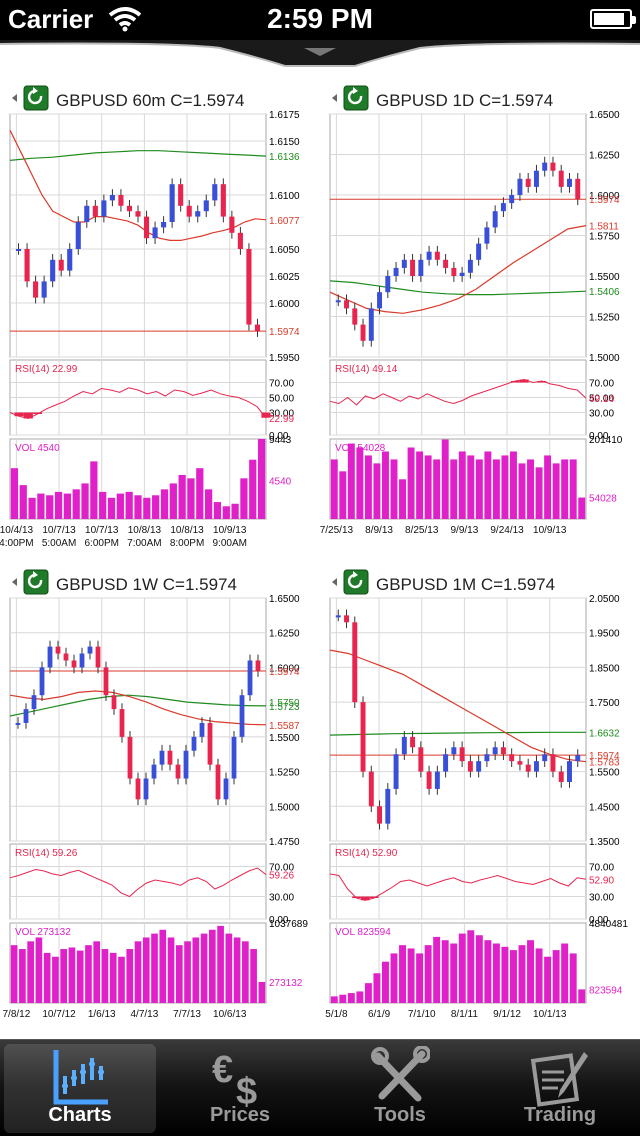  I want to click on rsi-line, so click(458, 392).